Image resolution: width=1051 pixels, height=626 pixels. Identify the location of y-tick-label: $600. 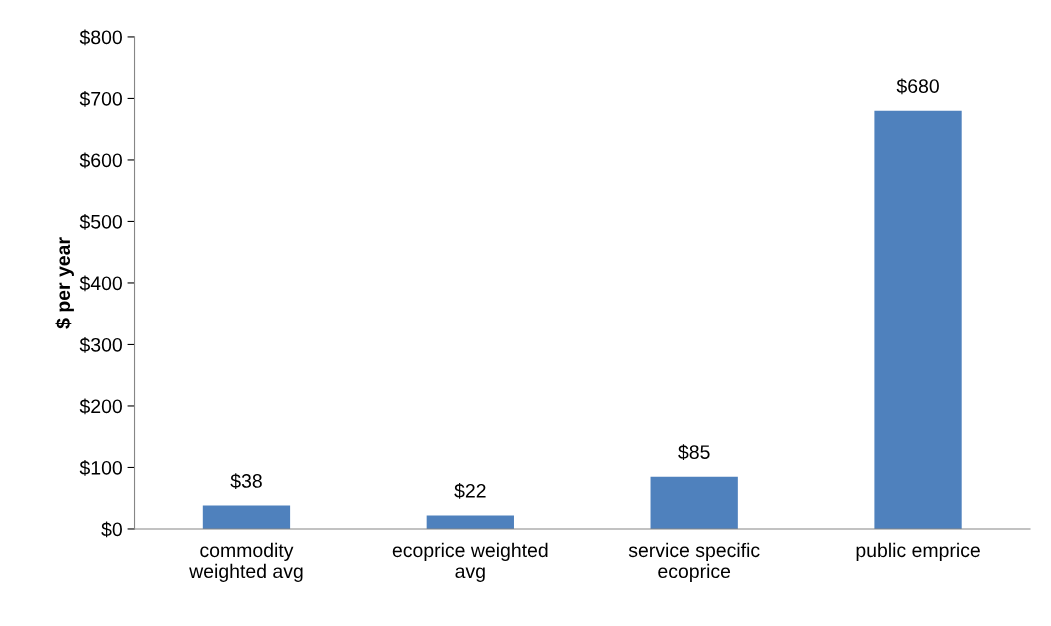
(100, 160).